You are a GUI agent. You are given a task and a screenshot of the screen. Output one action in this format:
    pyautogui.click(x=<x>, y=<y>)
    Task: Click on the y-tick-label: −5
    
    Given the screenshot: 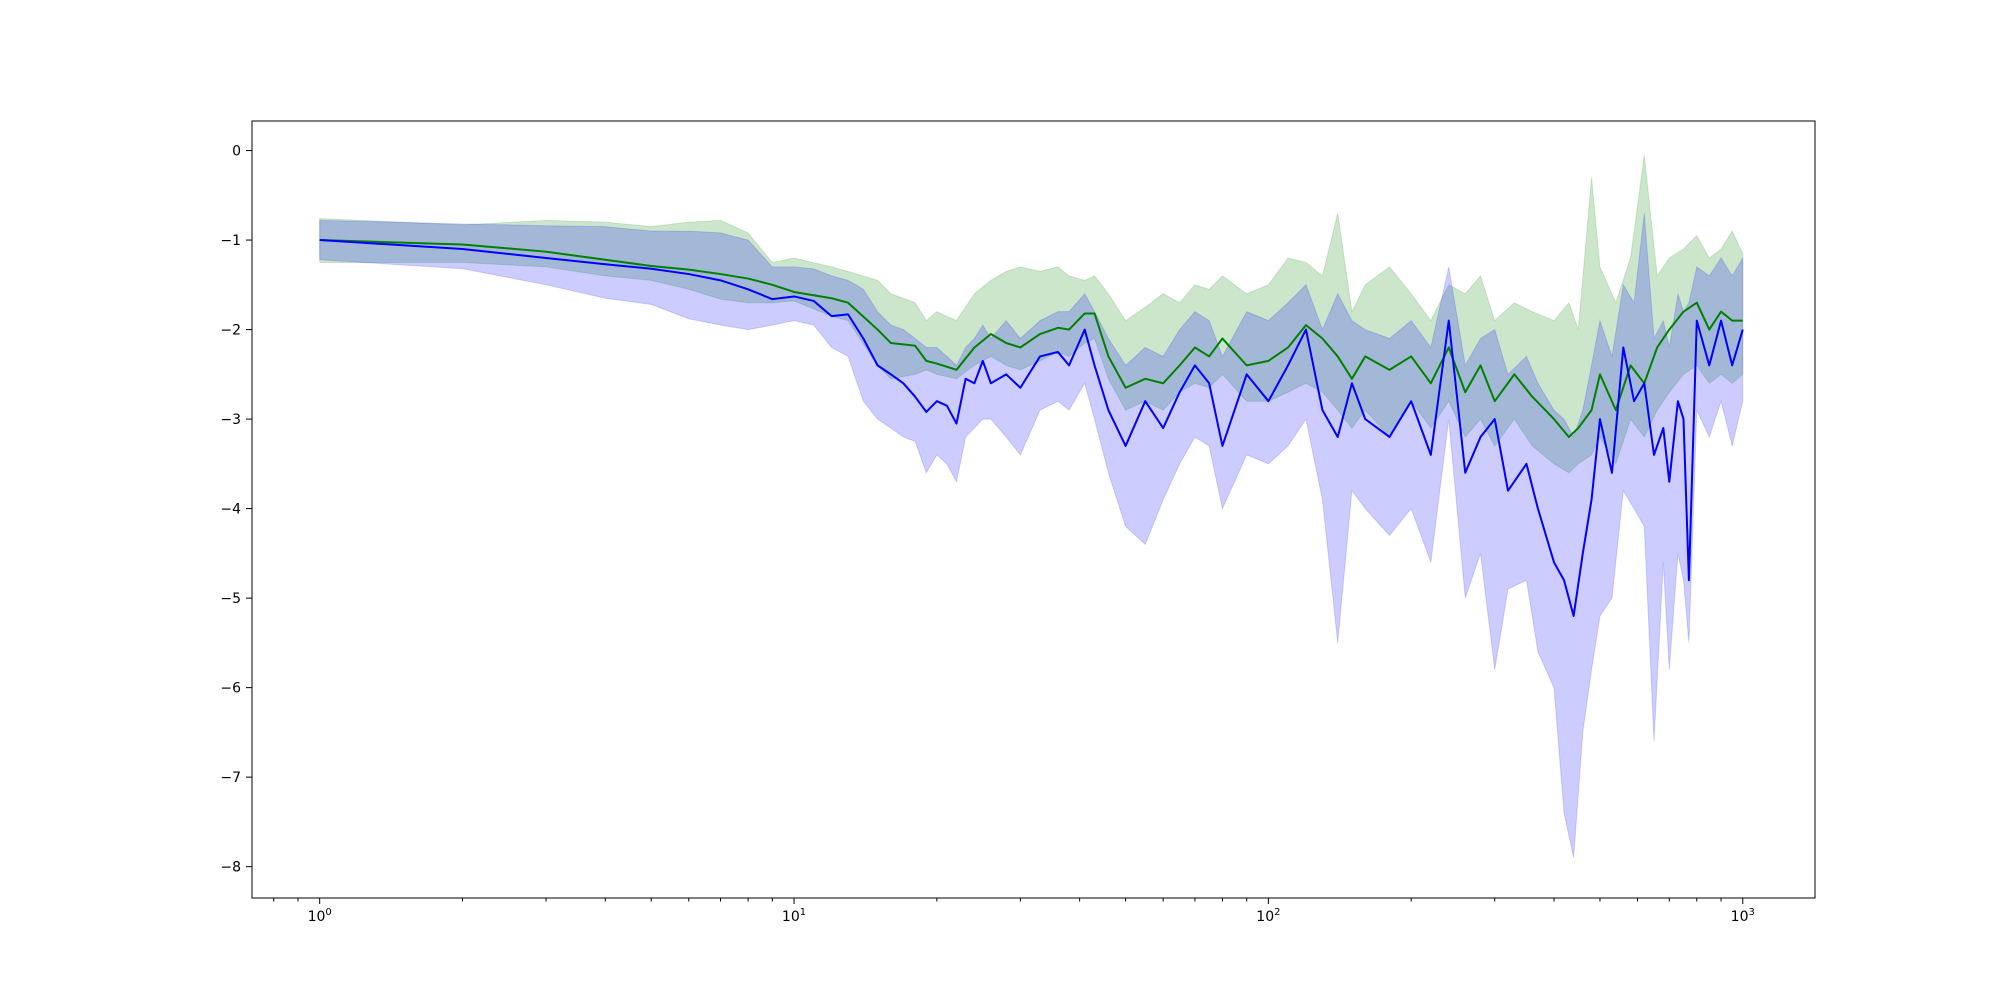 What is the action you would take?
    pyautogui.click(x=230, y=599)
    